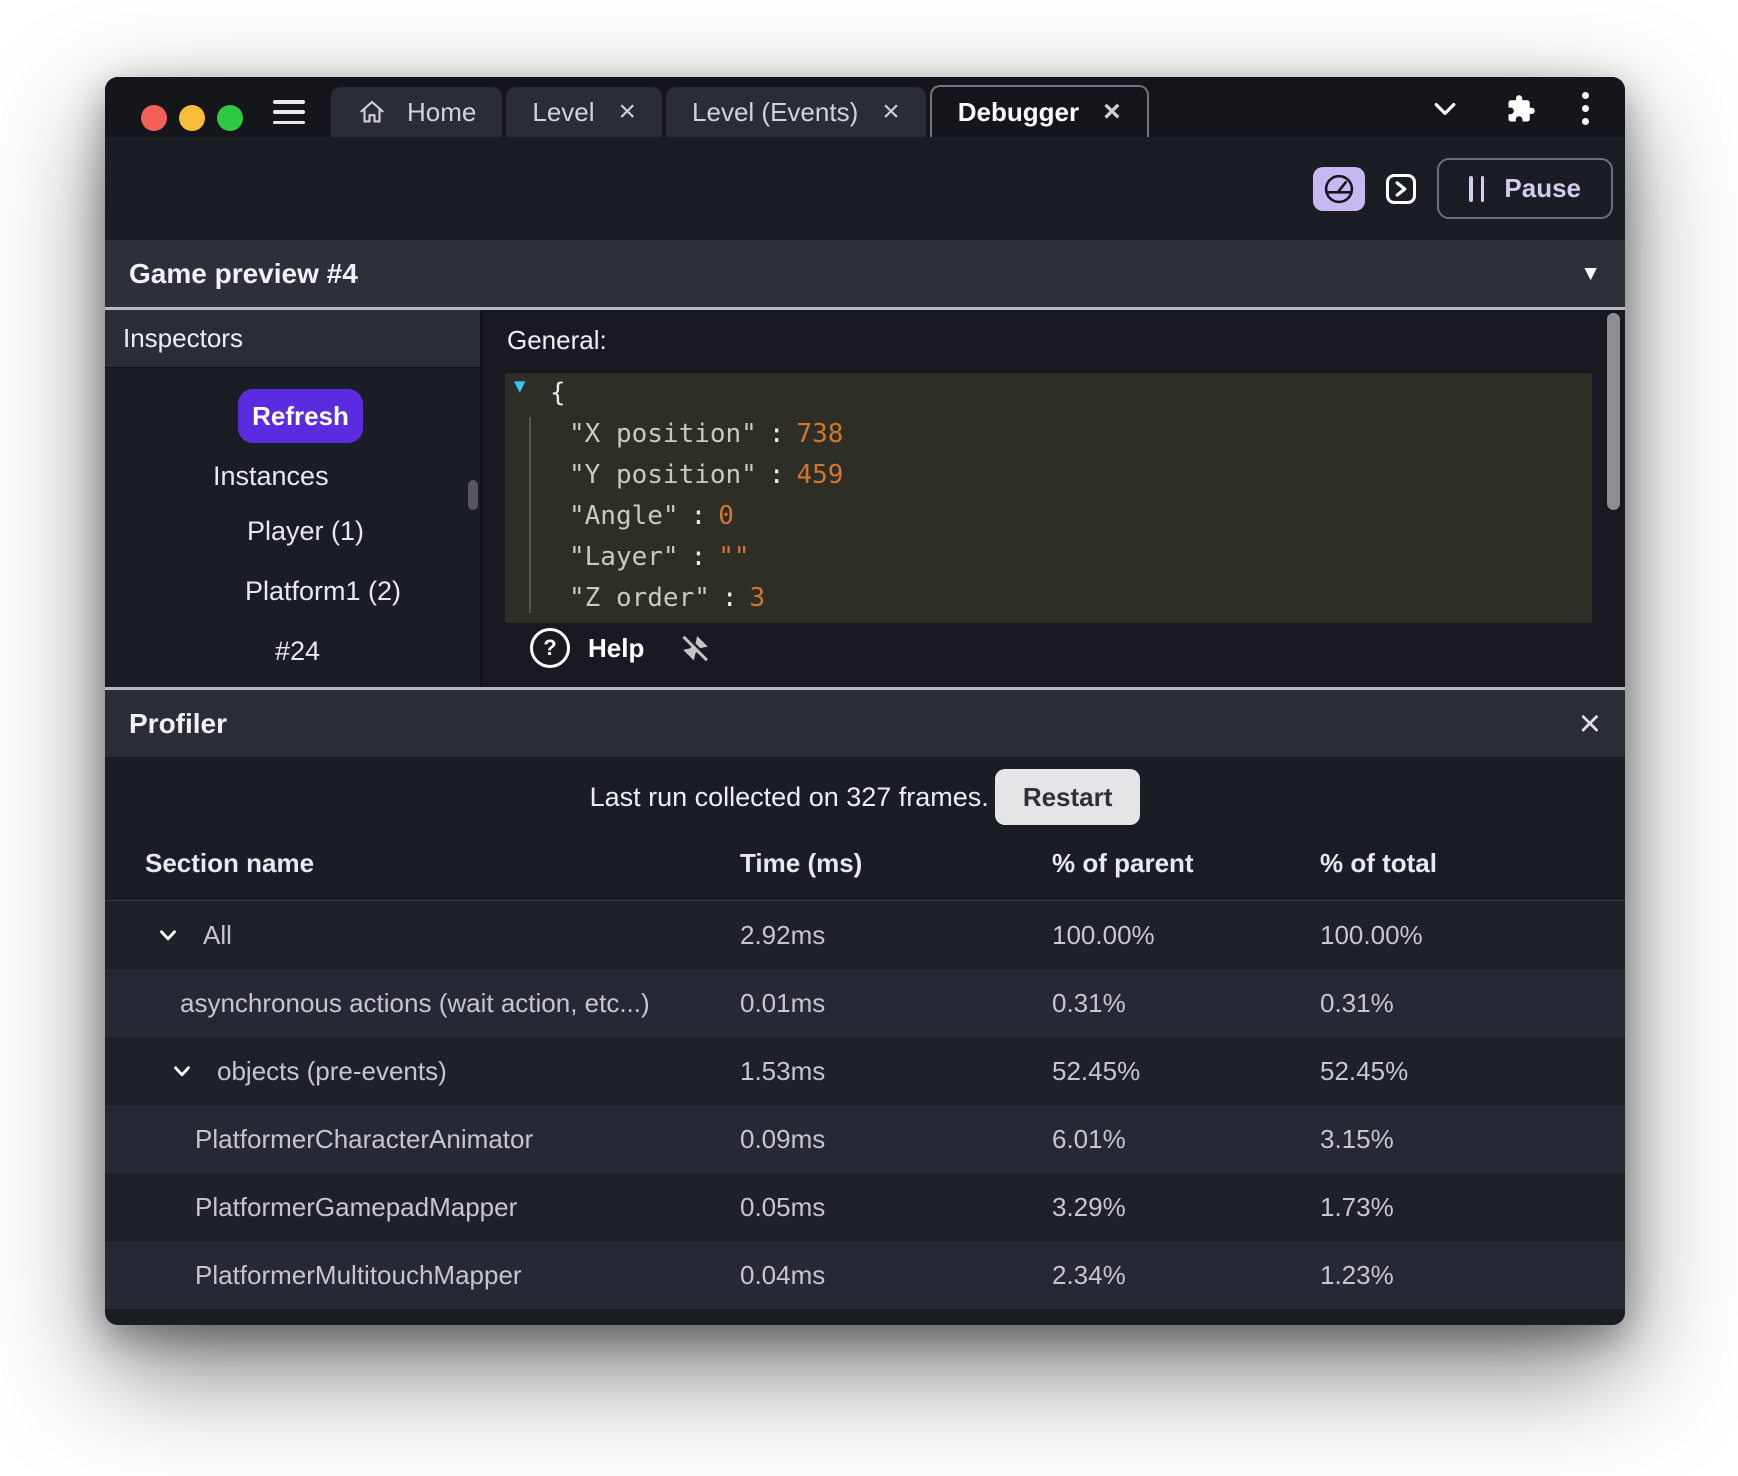 The height and width of the screenshot is (1476, 1738). I want to click on json-entry-x-position: "X position":738, so click(706, 434).